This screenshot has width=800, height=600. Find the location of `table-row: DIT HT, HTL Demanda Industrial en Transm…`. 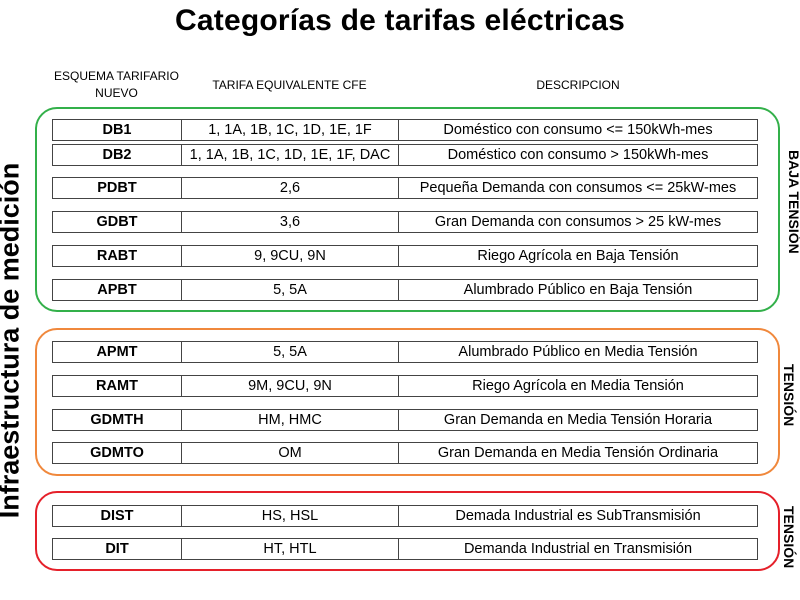

table-row: DIT HT, HTL Demanda Industrial en Transm… is located at coordinates (405, 549).